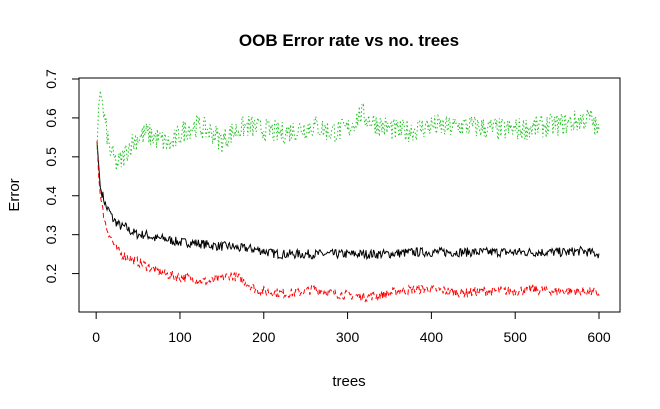 This screenshot has width=660, height=409. I want to click on x-tick-label: 600, so click(599, 337).